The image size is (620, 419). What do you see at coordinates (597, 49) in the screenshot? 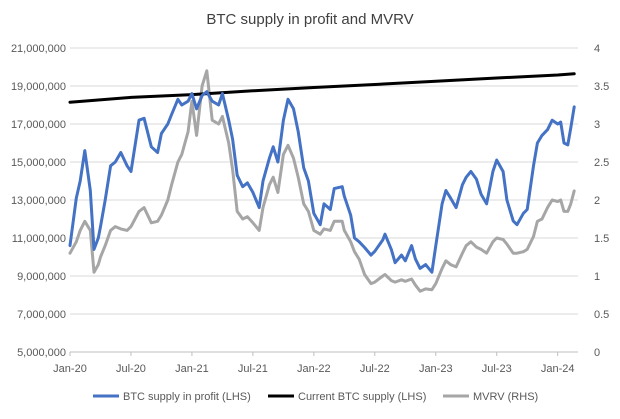
I see `y-right-tick-label: 4` at bounding box center [597, 49].